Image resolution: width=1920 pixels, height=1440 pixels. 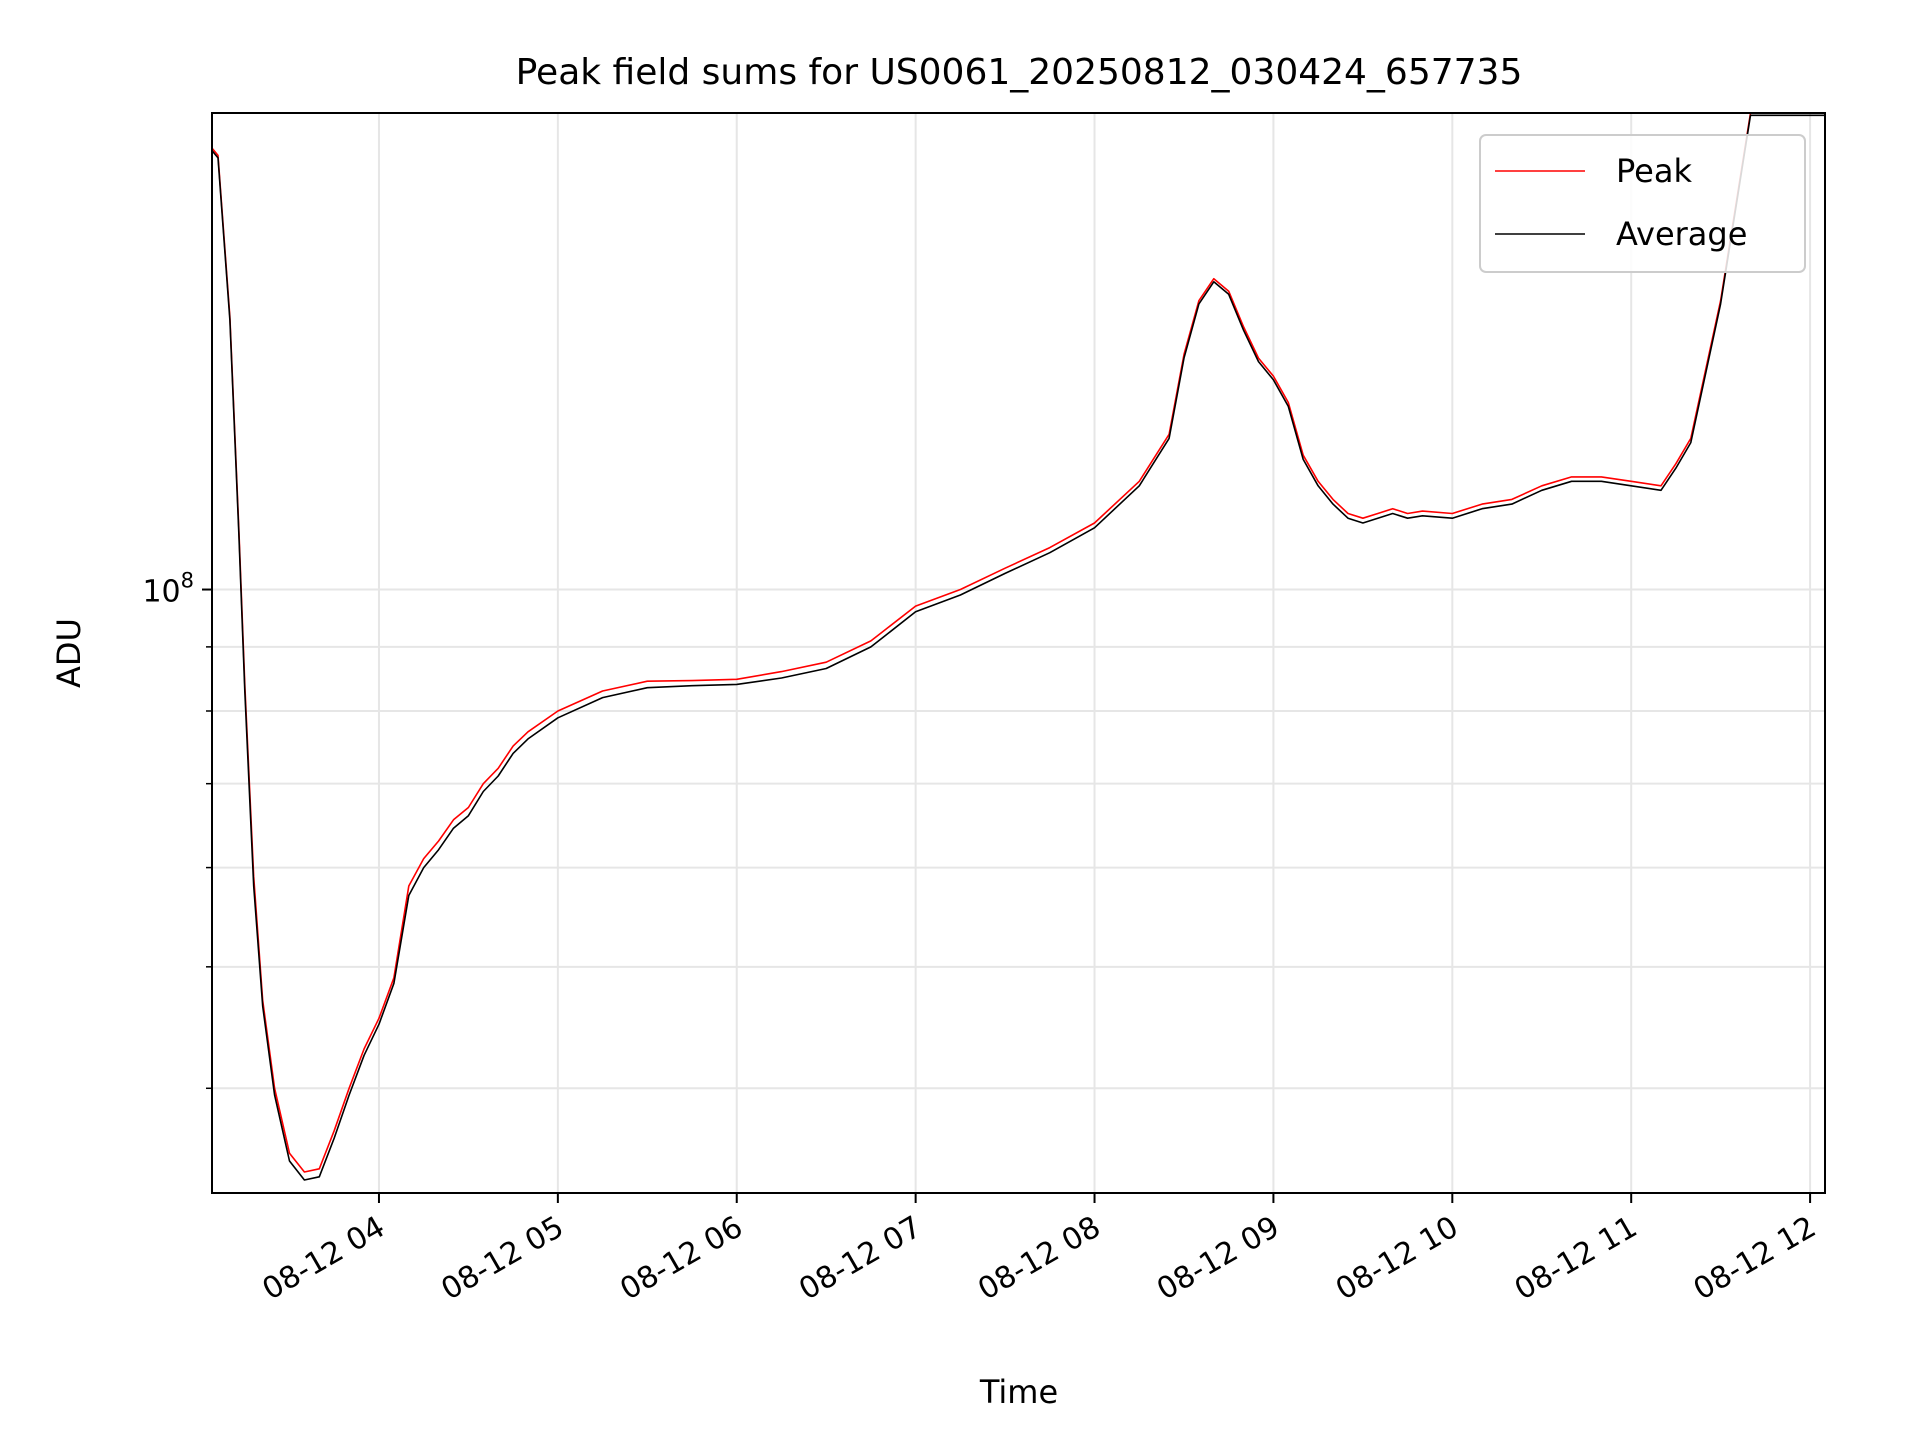 I want to click on legend-average-label: Average, so click(x=1681, y=234).